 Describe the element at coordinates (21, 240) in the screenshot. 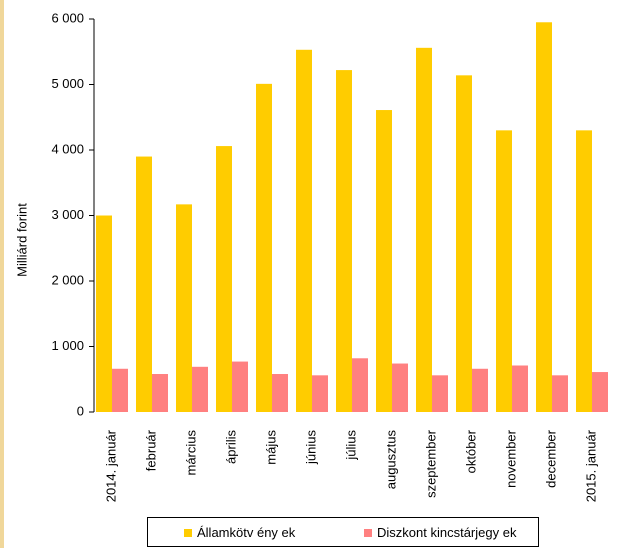

I see `y-axis-title: Milliárd forint` at that location.